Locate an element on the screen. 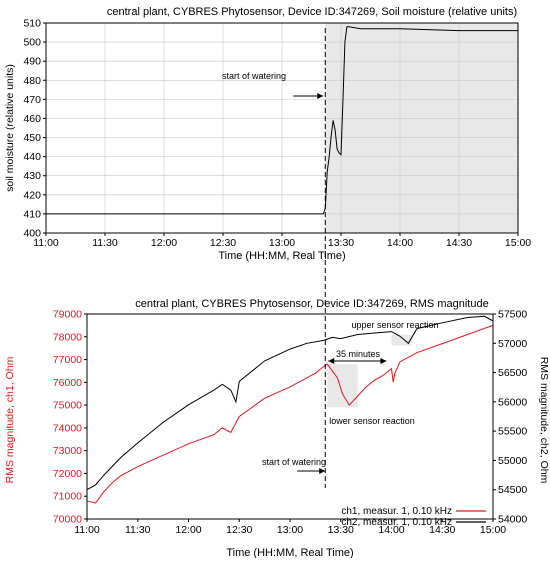 Image resolution: width=550 pixels, height=563 pixels. rms-x-tick-label: 11:30 is located at coordinates (138, 530).